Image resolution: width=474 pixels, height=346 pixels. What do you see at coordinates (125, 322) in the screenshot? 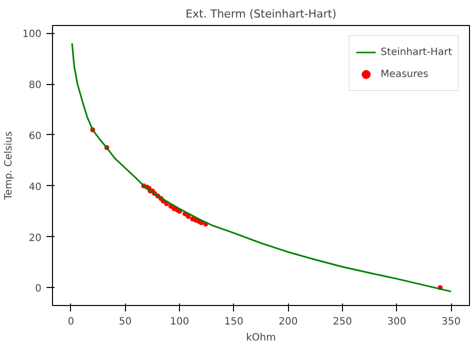
I see `x-tick-label: 50` at bounding box center [125, 322].